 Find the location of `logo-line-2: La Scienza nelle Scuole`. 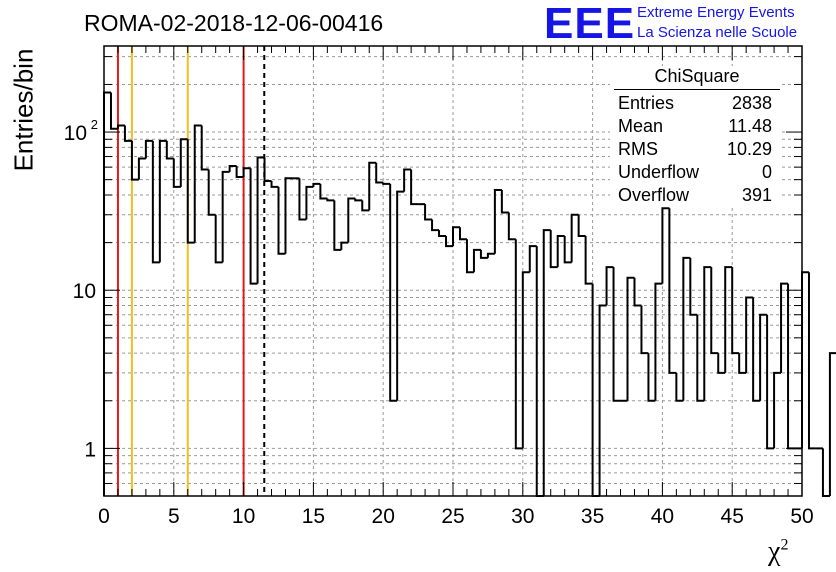

logo-line-2: La Scienza nelle Scuole is located at coordinates (717, 32).